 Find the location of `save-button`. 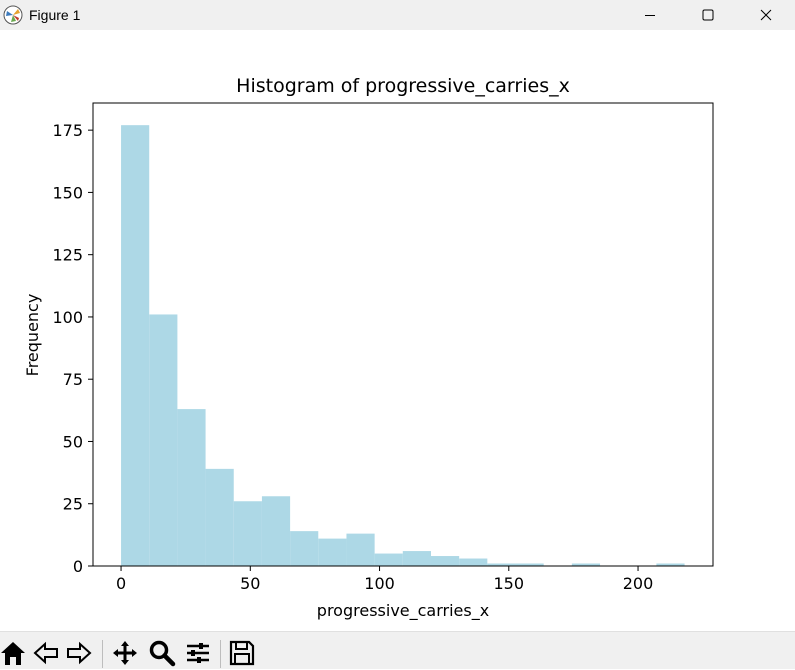

save-button is located at coordinates (242, 653).